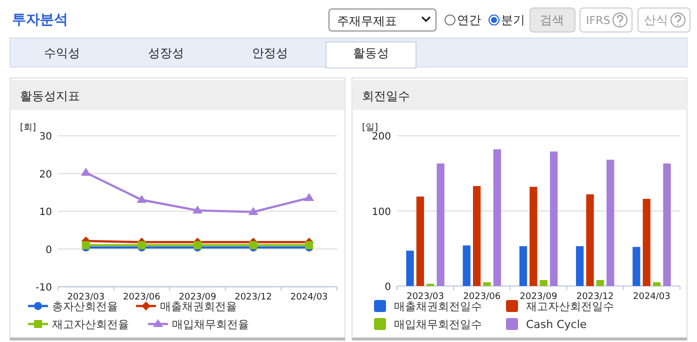 The image size is (697, 342). What do you see at coordinates (552, 20) in the screenshot?
I see `text: 검색` at bounding box center [552, 20].